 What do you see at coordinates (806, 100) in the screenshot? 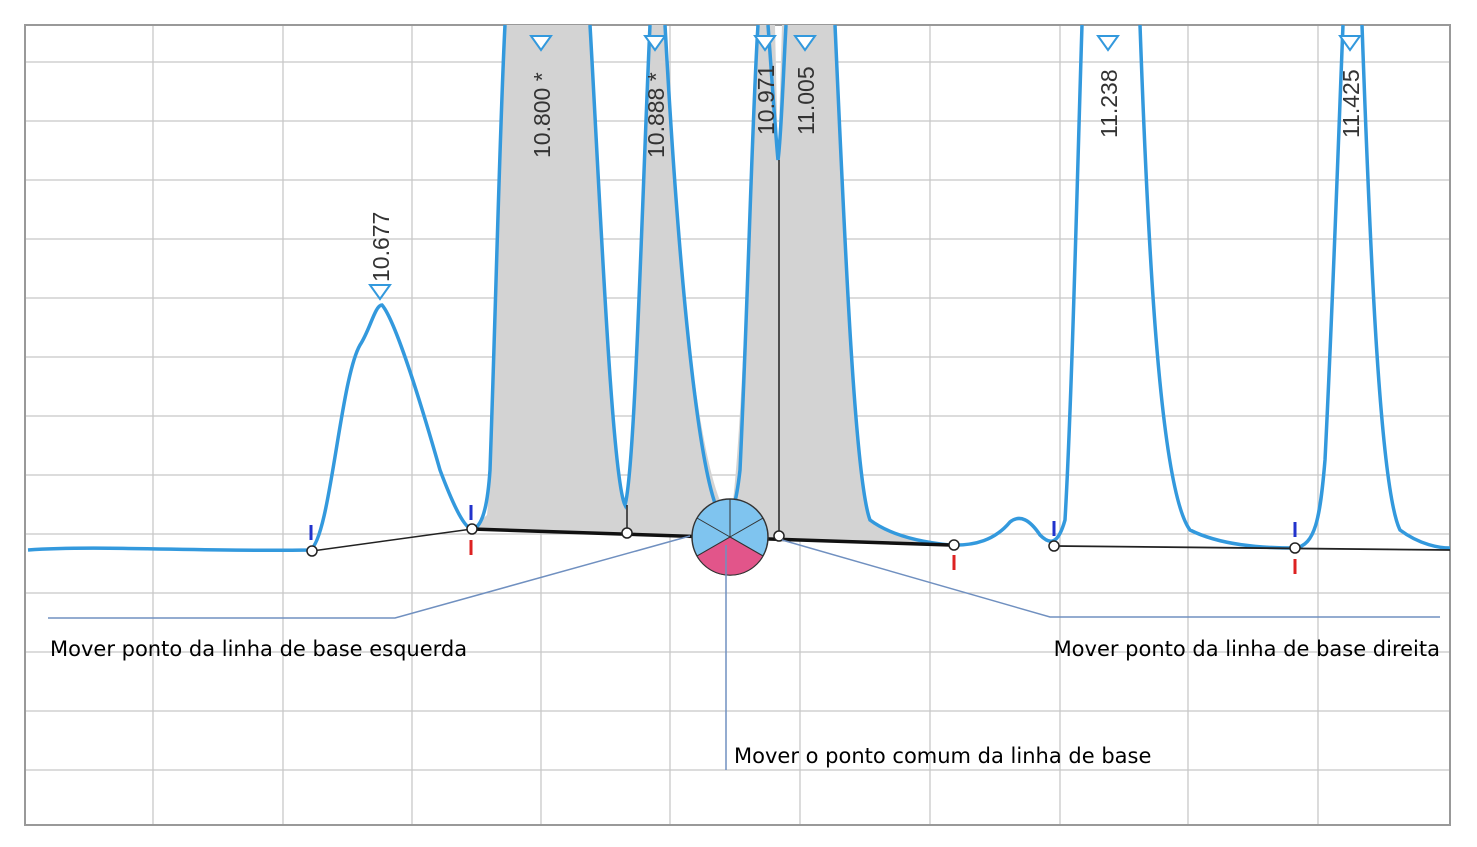
I see `peak-label: 11.005` at bounding box center [806, 100].